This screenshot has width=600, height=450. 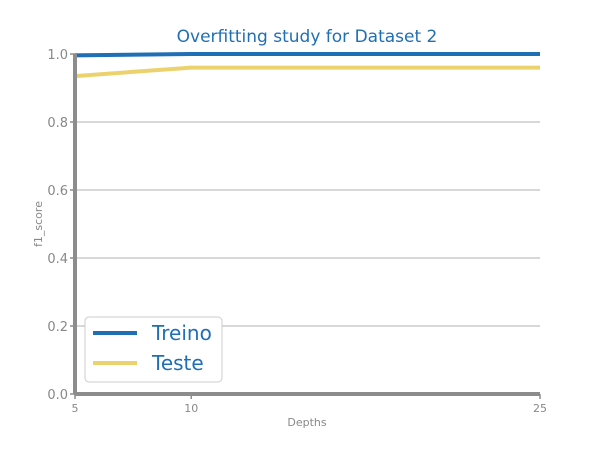 I want to click on y-tick-label: 0.0, so click(x=57, y=395).